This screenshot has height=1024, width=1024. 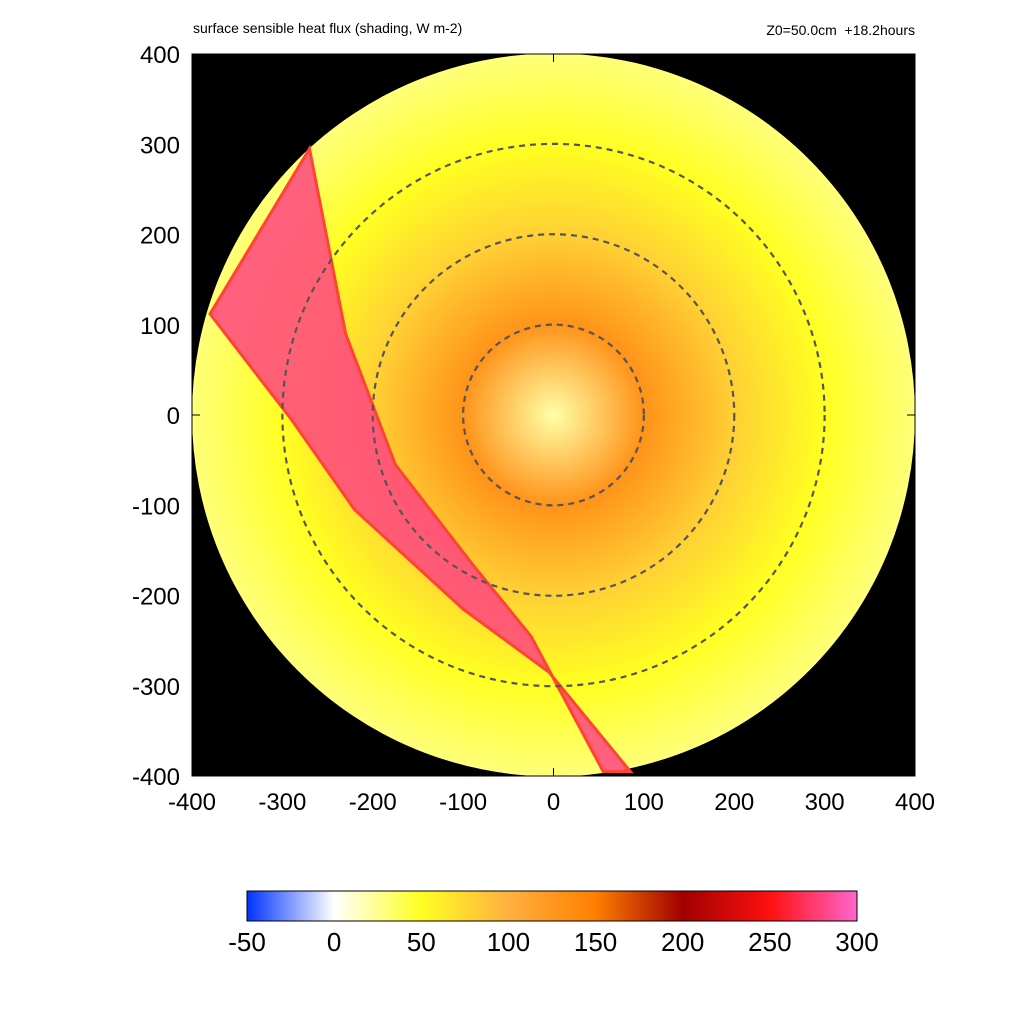 I want to click on x-tick-label: 100, so click(x=644, y=802).